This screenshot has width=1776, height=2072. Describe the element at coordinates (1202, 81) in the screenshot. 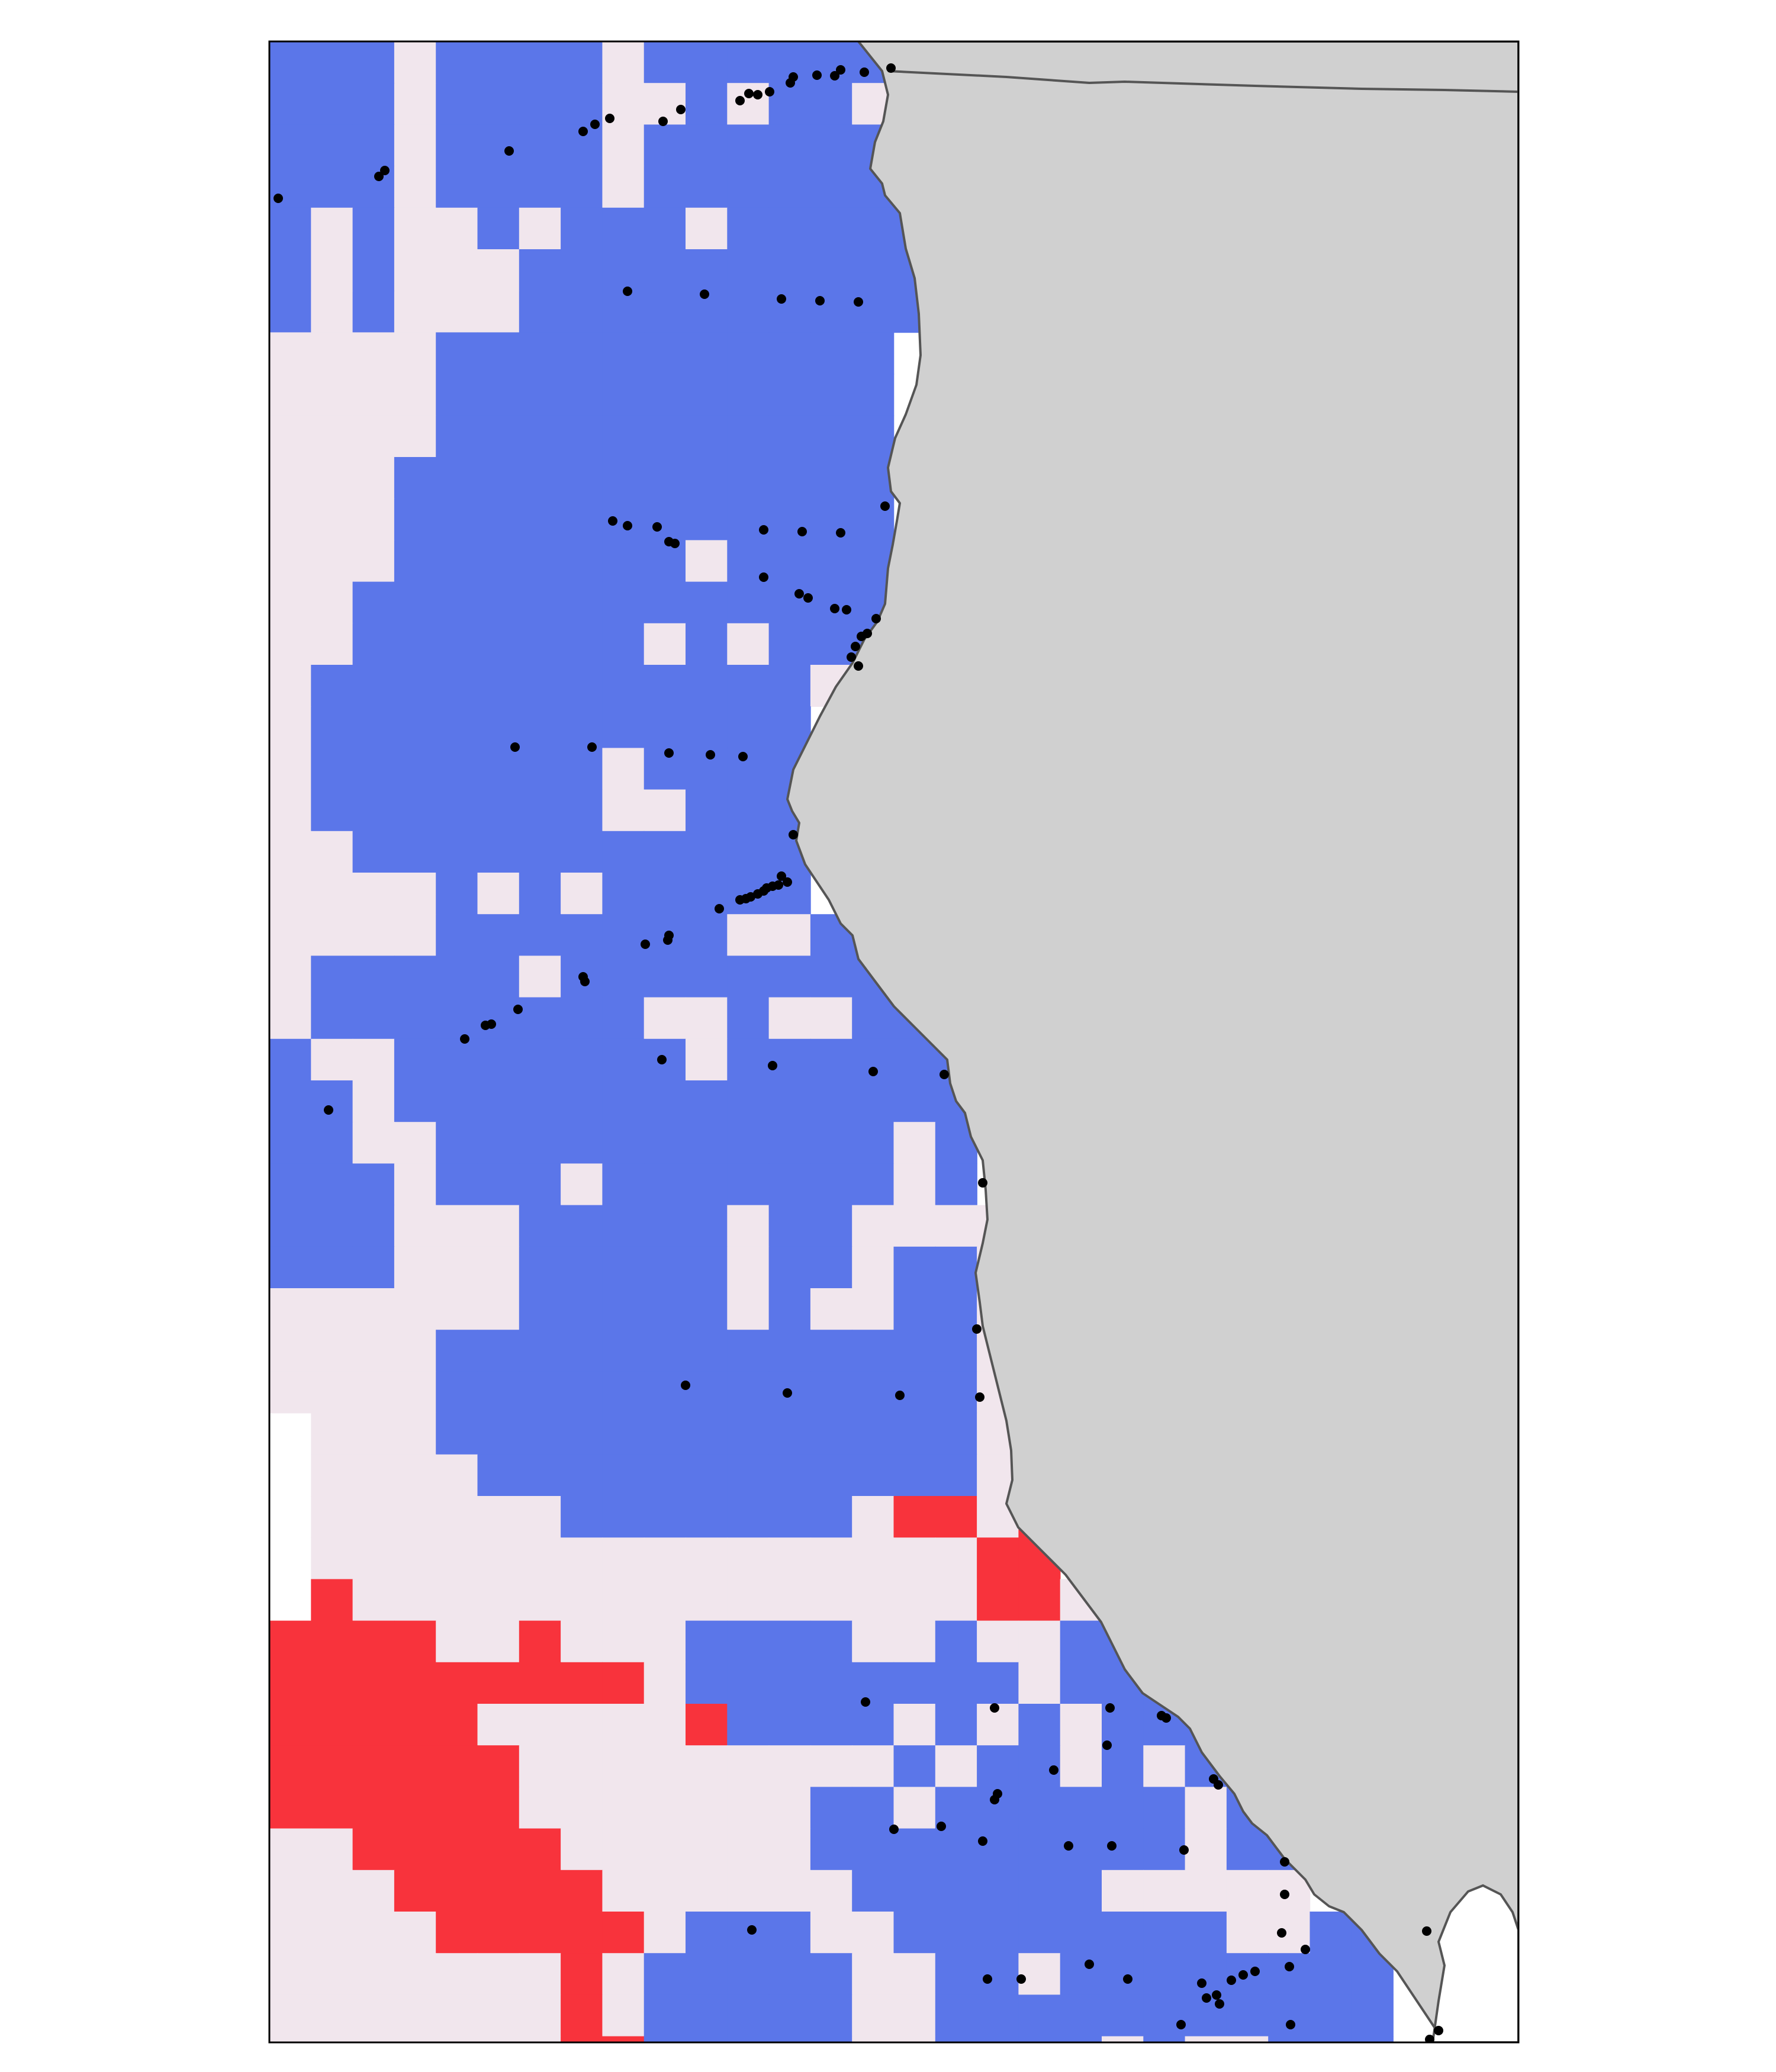

I see `border-line` at that location.